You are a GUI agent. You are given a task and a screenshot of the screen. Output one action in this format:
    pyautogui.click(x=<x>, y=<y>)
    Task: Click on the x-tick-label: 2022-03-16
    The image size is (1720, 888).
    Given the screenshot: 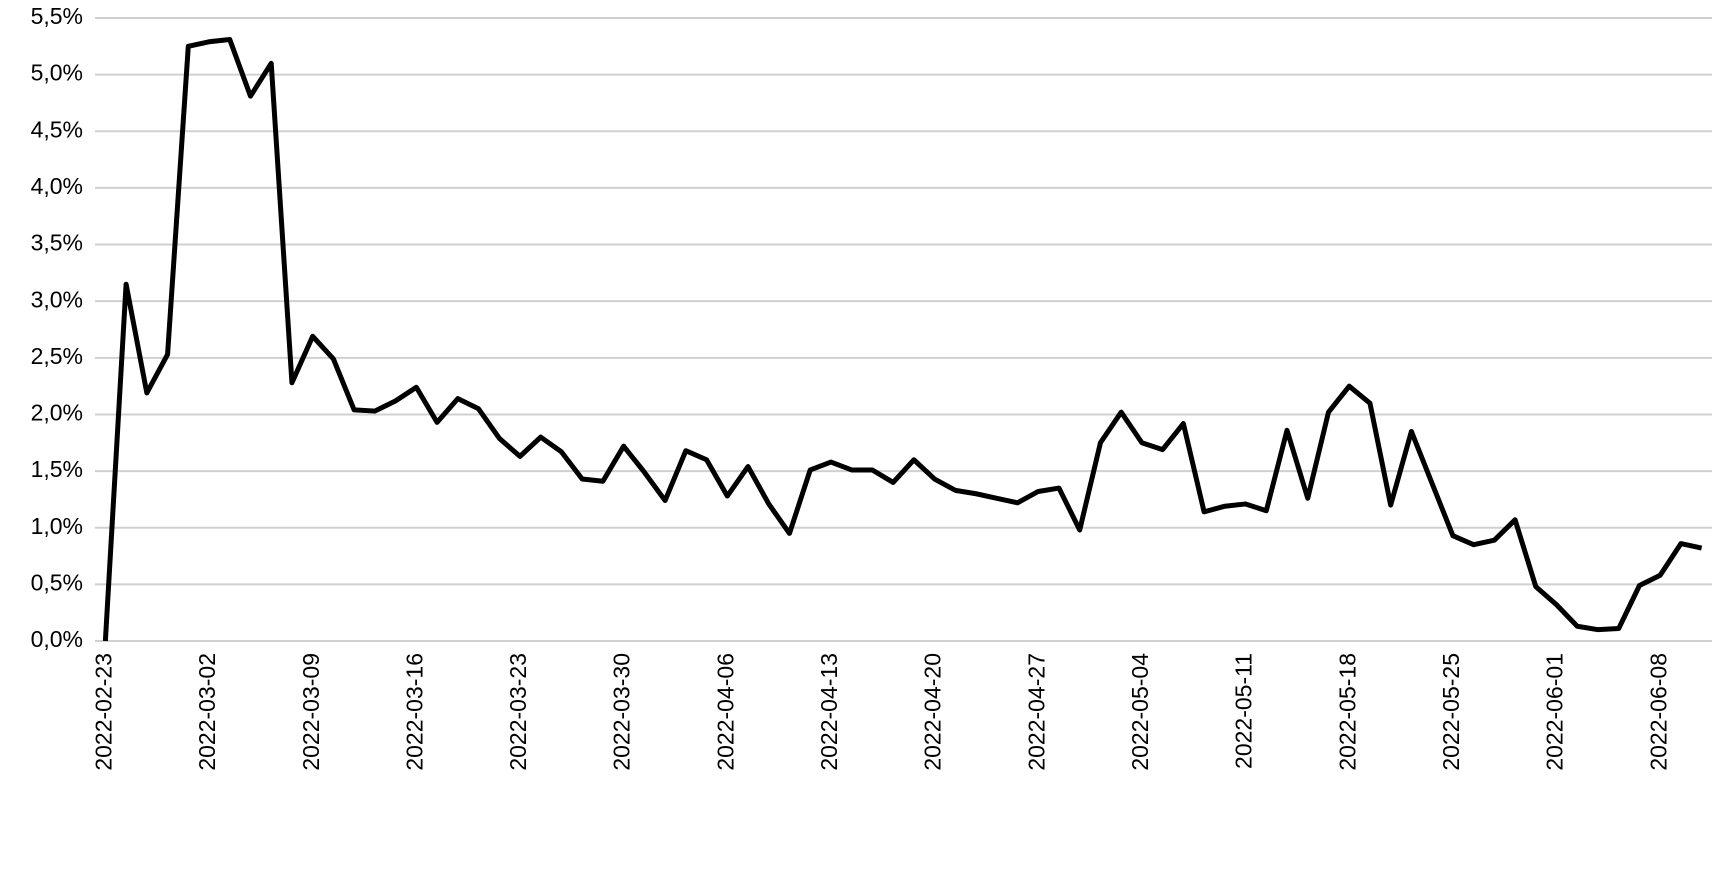 What is the action you would take?
    pyautogui.click(x=414, y=712)
    